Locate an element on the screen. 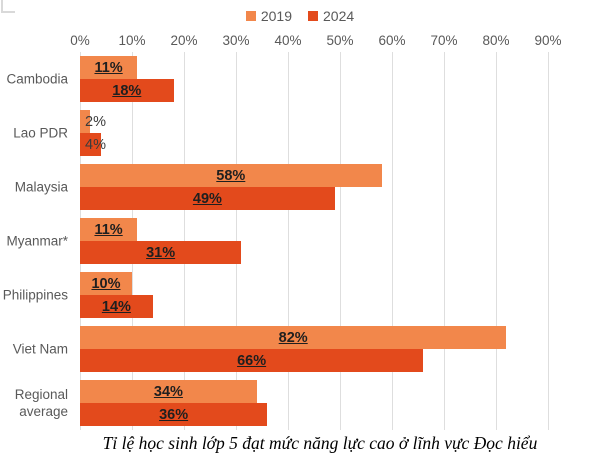 The height and width of the screenshot is (461, 600). category-label: Philippines is located at coordinates (35, 295).